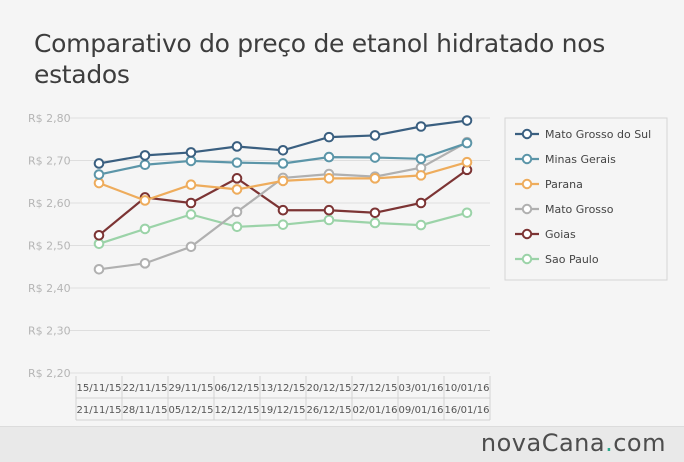  I want to click on legend-label: Mato Grosso do Sul, so click(598, 134).